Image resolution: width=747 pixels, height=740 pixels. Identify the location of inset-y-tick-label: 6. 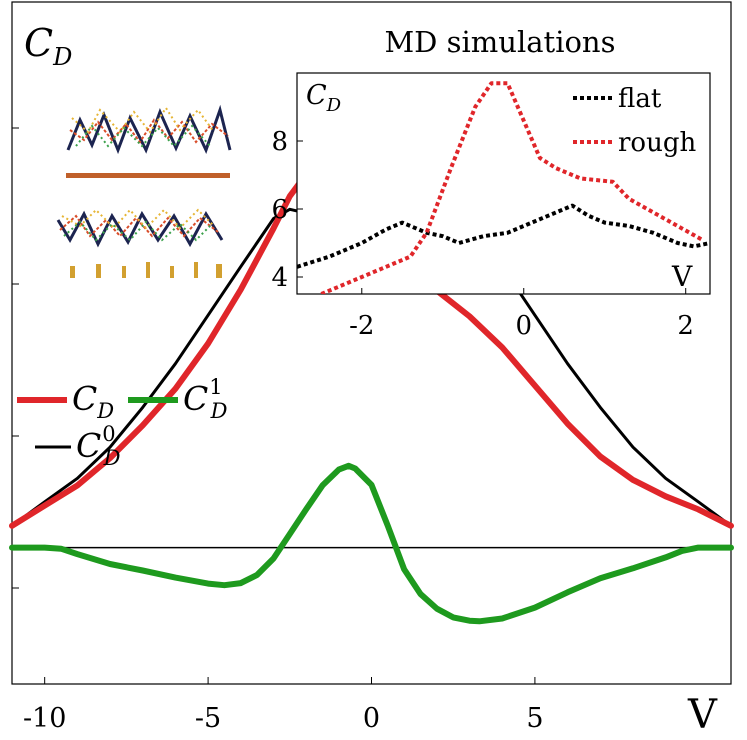
(279, 210).